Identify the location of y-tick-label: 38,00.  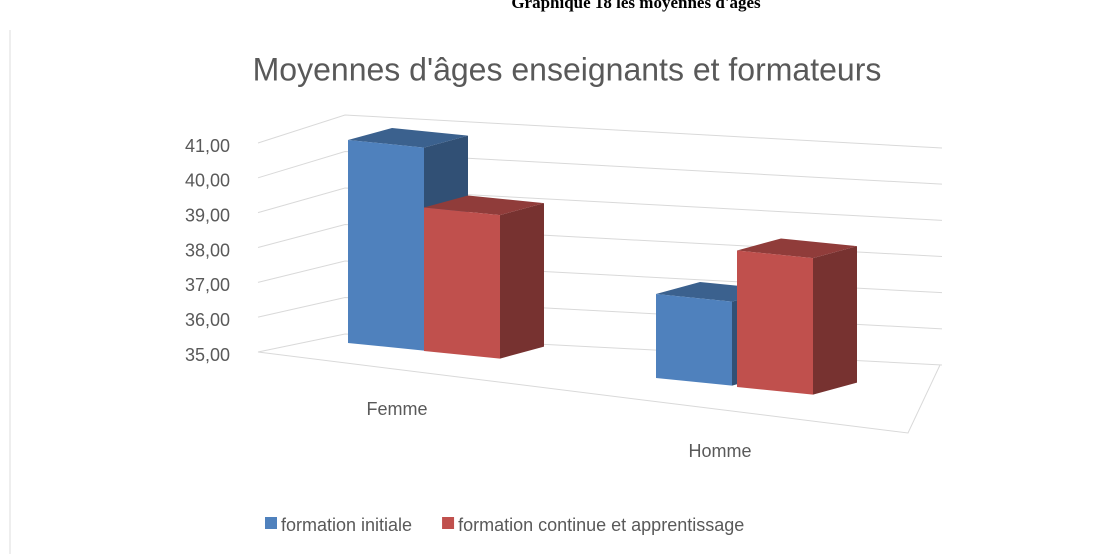
(207, 250).